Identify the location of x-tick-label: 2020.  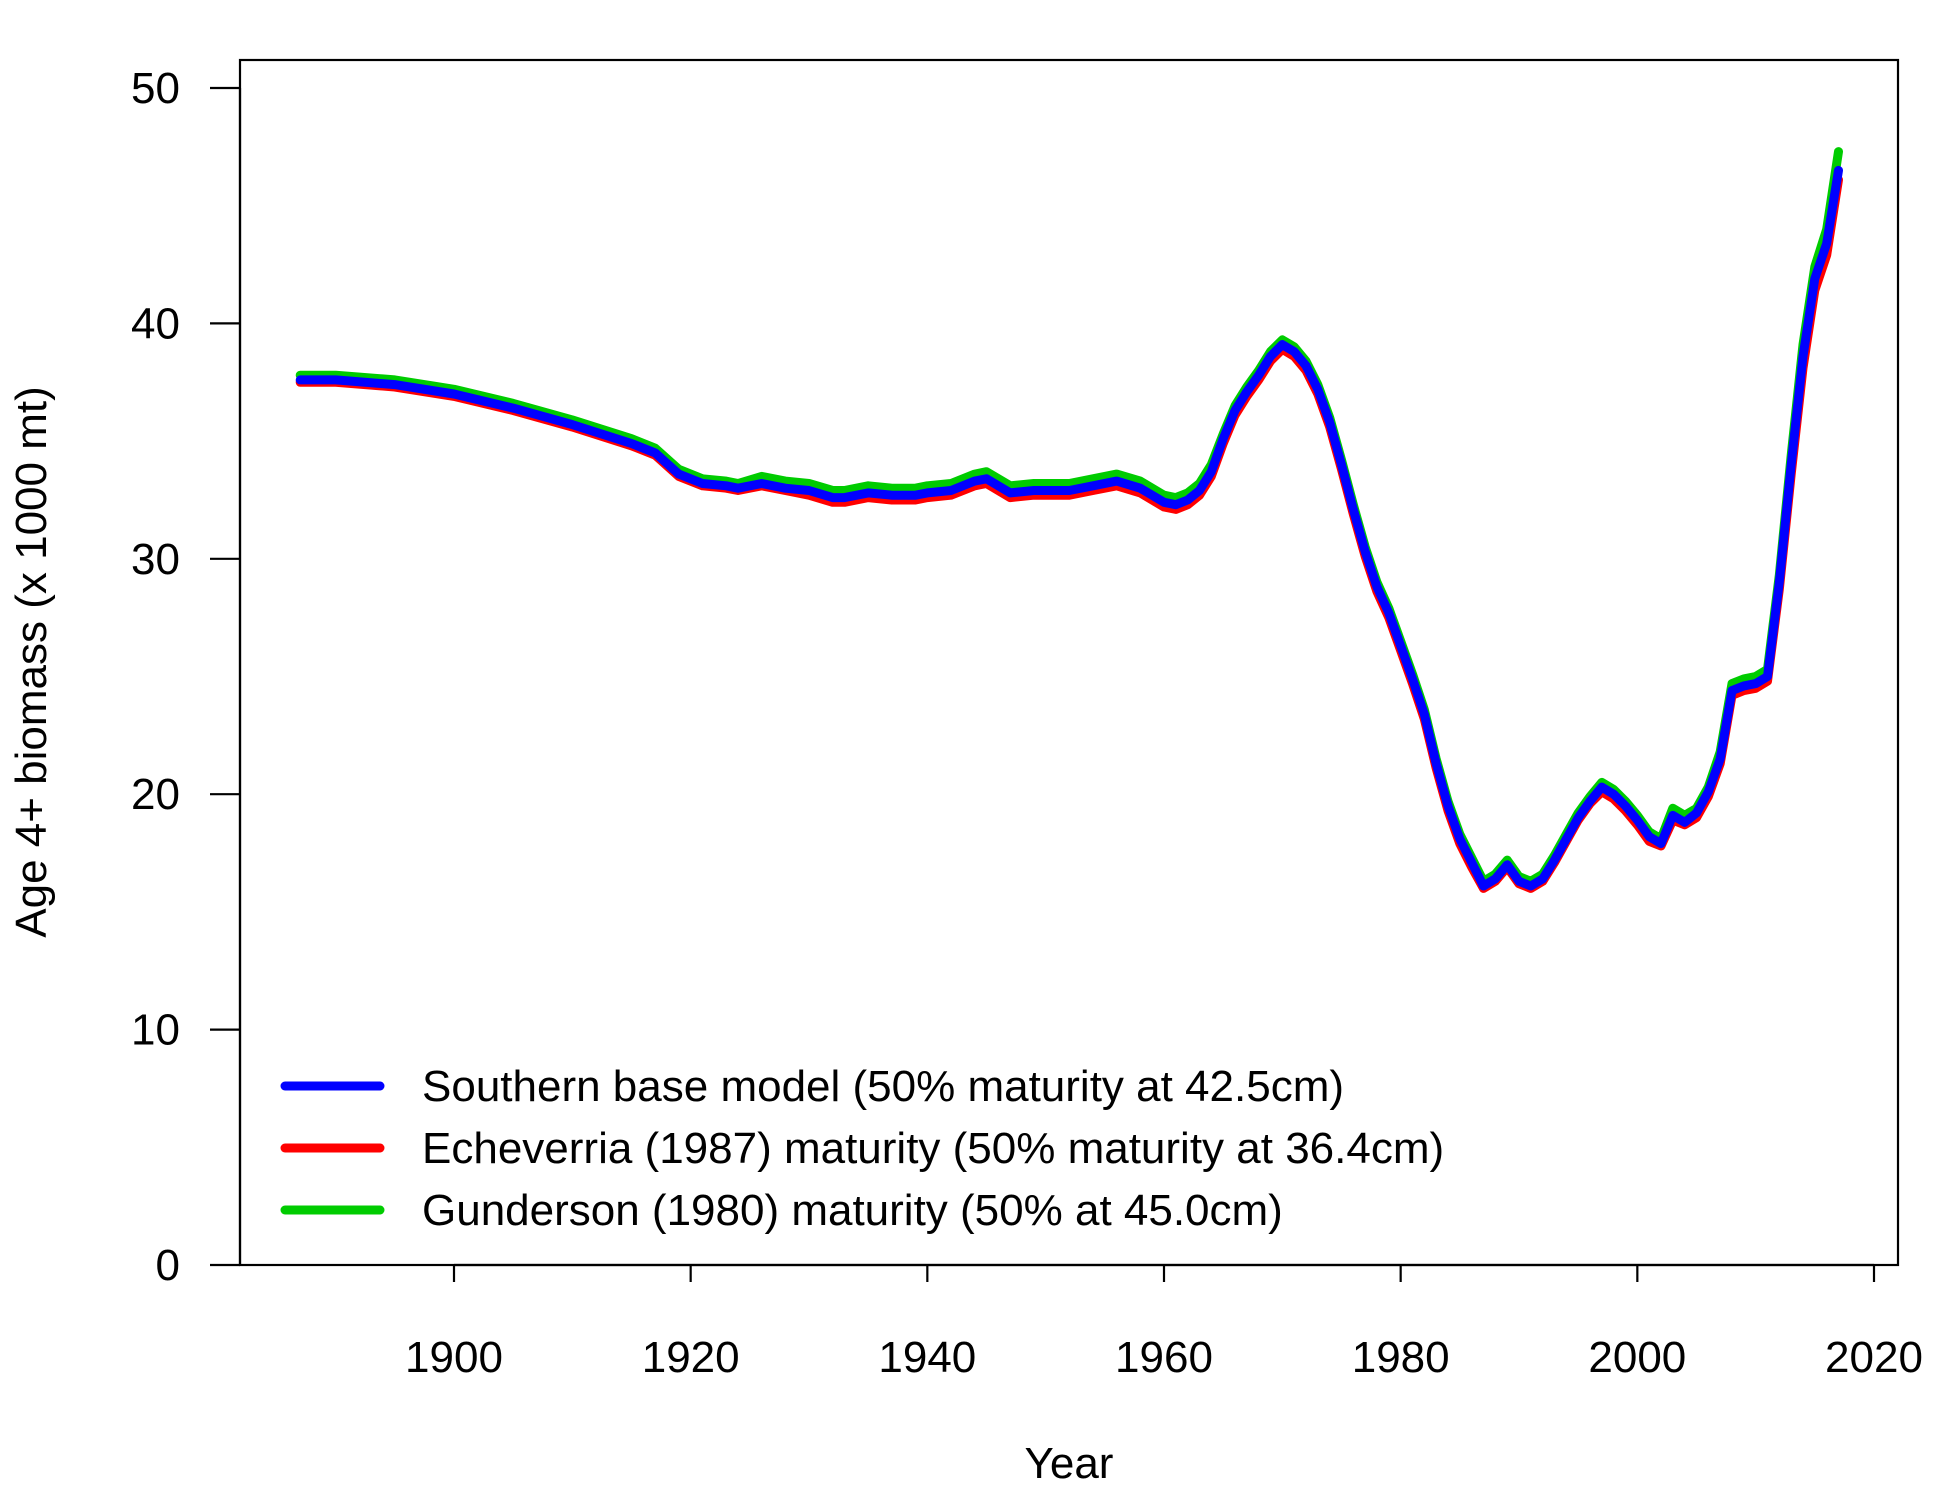
(1874, 1357).